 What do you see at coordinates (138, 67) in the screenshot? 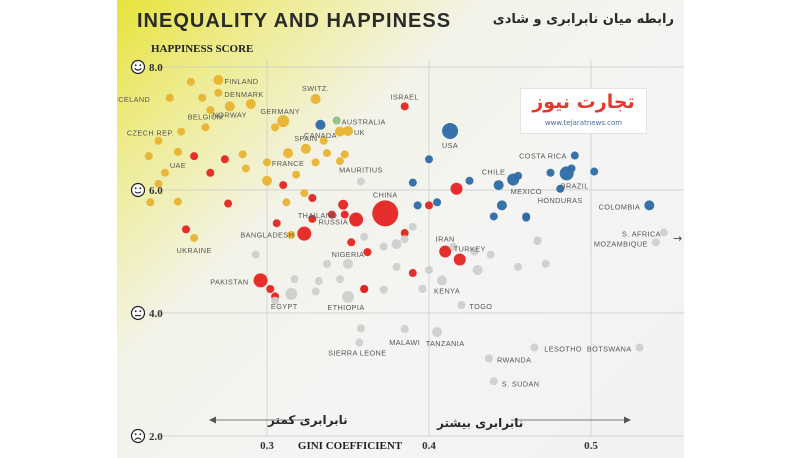
I see `smile-face-icon` at bounding box center [138, 67].